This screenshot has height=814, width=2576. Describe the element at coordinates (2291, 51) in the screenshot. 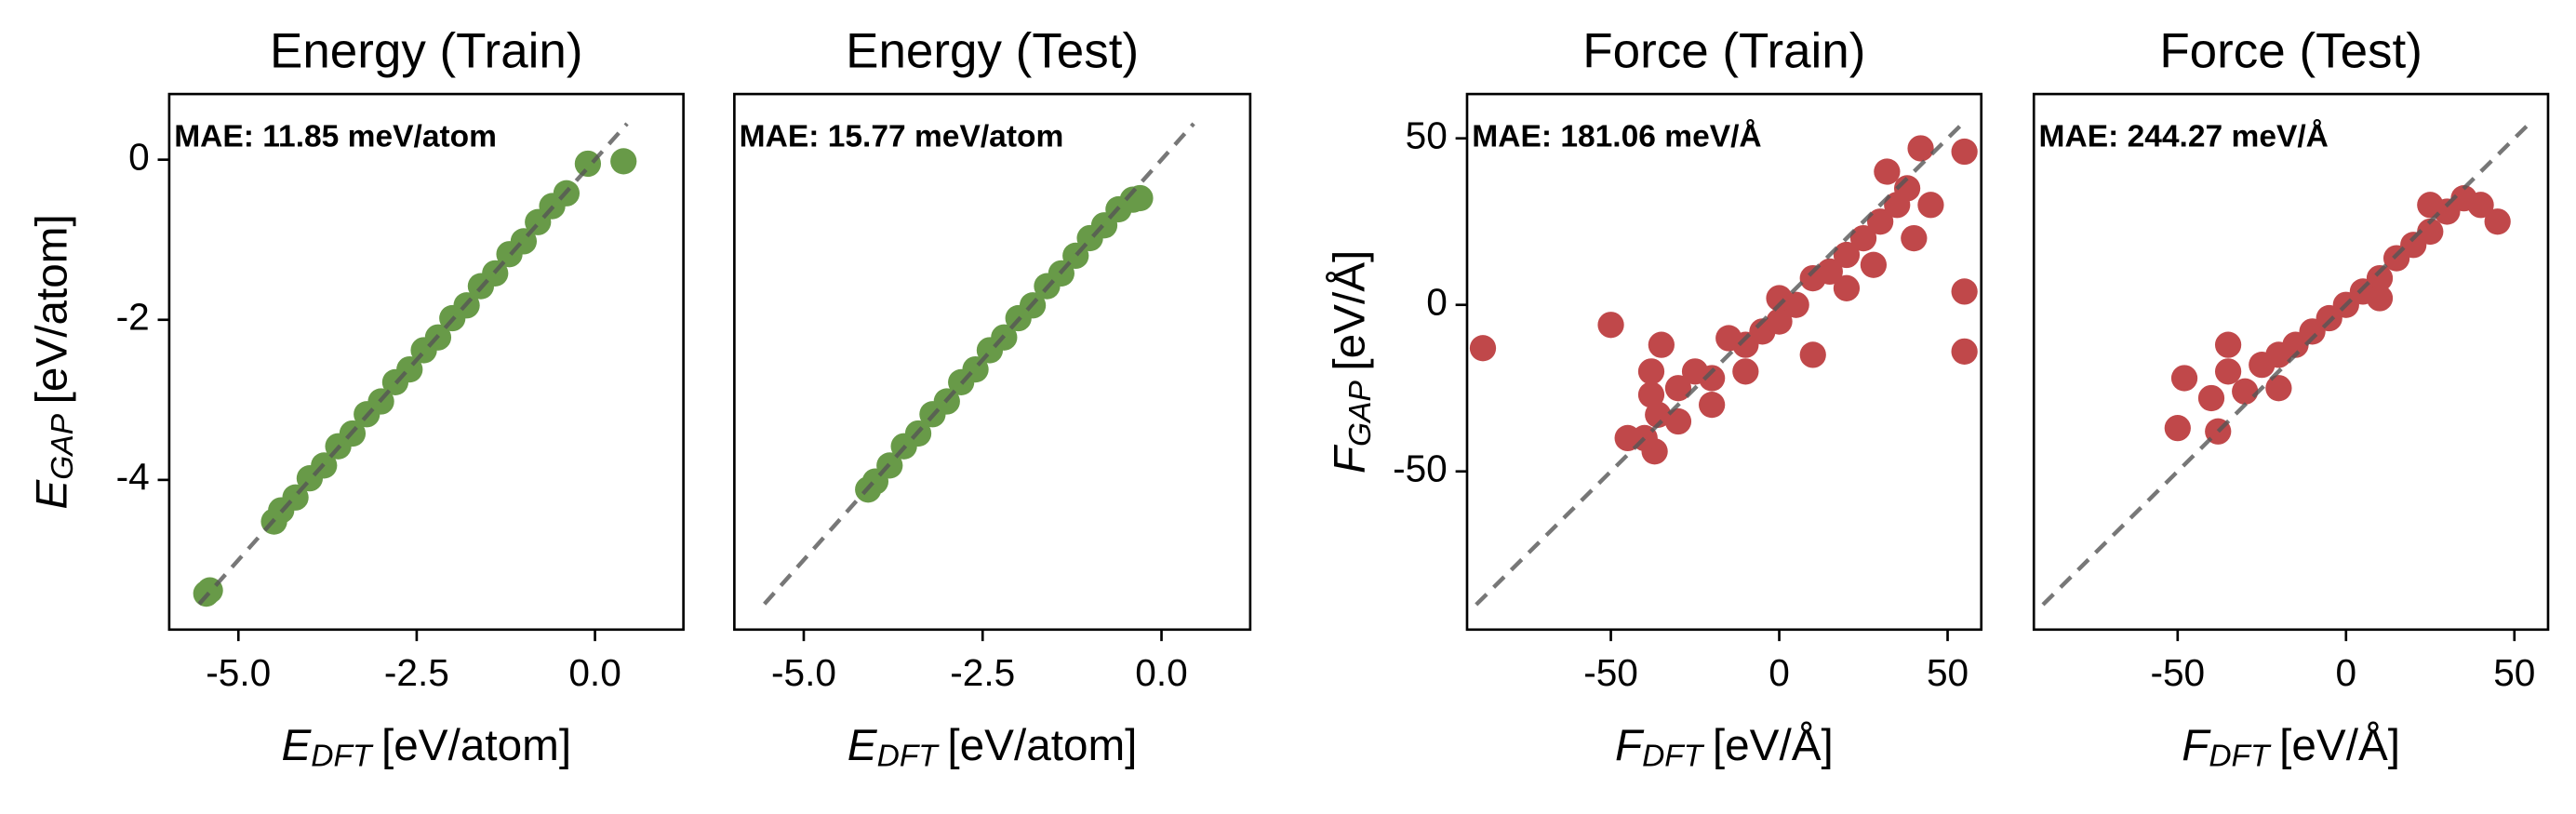

I see `chart-title: Force (Test)` at that location.